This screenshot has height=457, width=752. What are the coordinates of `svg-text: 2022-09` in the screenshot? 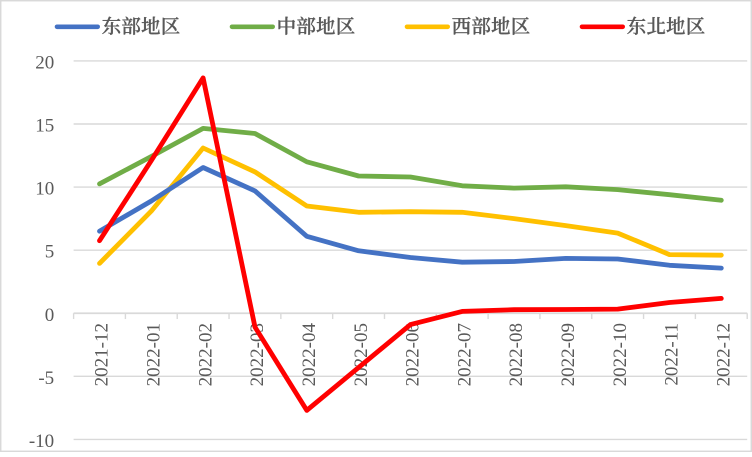 It's located at (568, 354).